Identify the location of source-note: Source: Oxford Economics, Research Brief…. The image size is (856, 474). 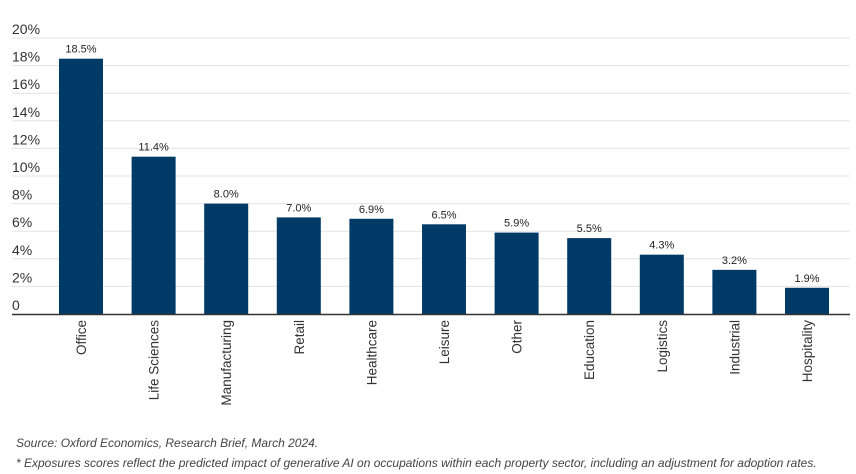
(167, 443).